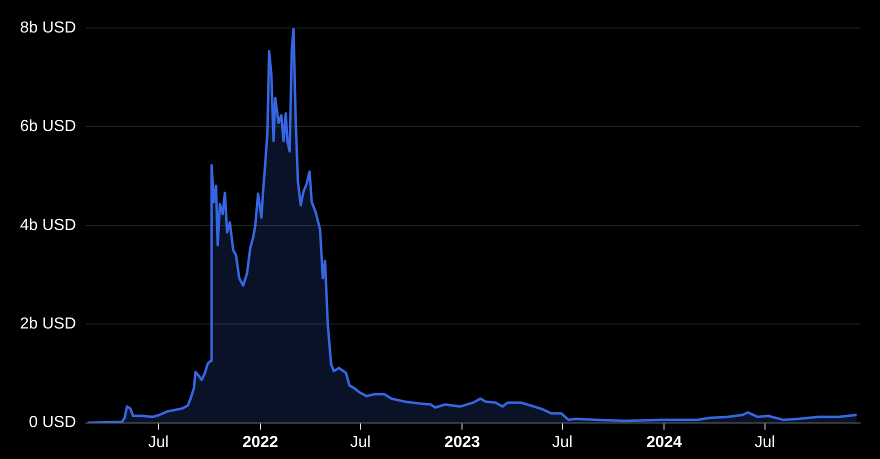 This screenshot has height=459, width=880. I want to click on x-tick-label: 2024, so click(664, 442).